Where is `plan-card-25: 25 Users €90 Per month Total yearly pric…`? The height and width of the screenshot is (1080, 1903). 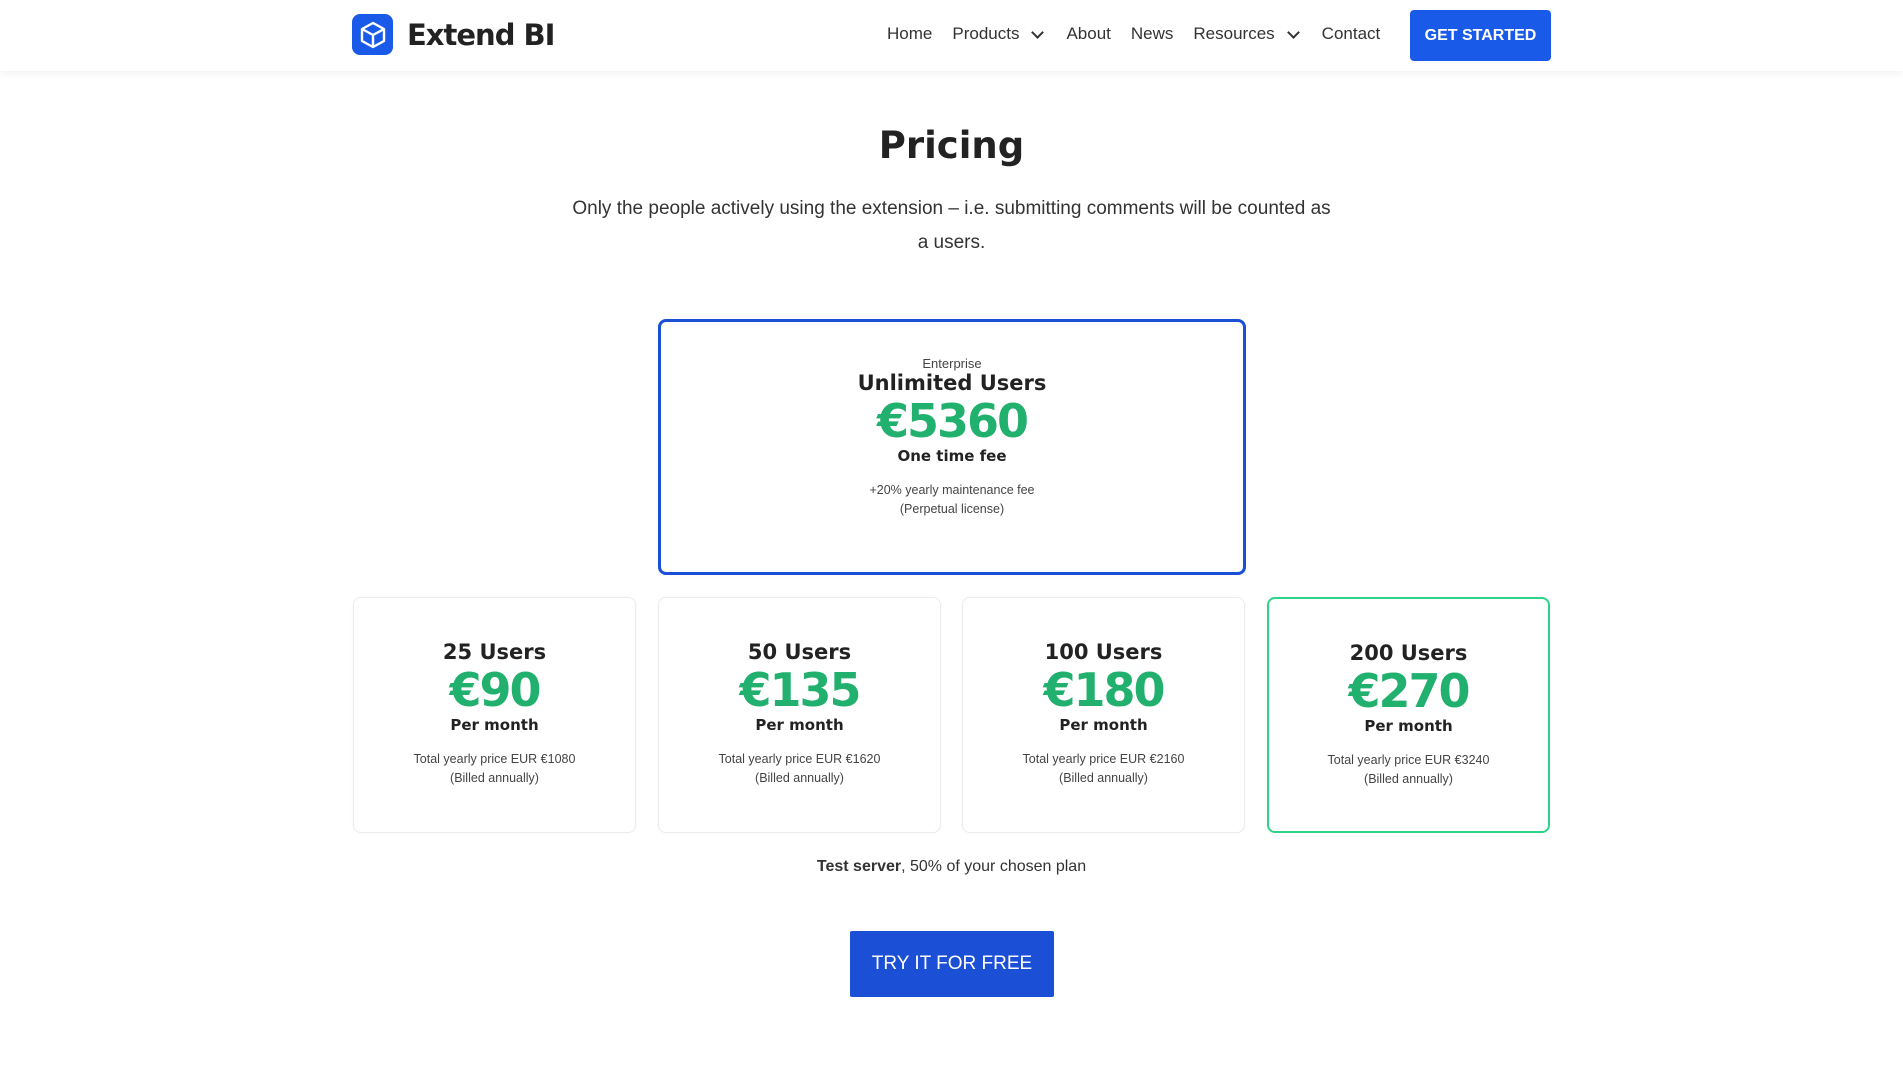 plan-card-25: 25 Users €90 Per month Total yearly pric… is located at coordinates (494, 715).